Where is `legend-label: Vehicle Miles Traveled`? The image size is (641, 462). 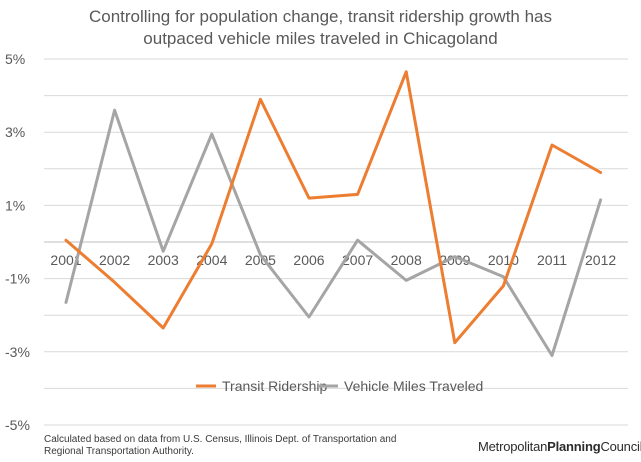
legend-label: Vehicle Miles Traveled is located at coordinates (413, 386).